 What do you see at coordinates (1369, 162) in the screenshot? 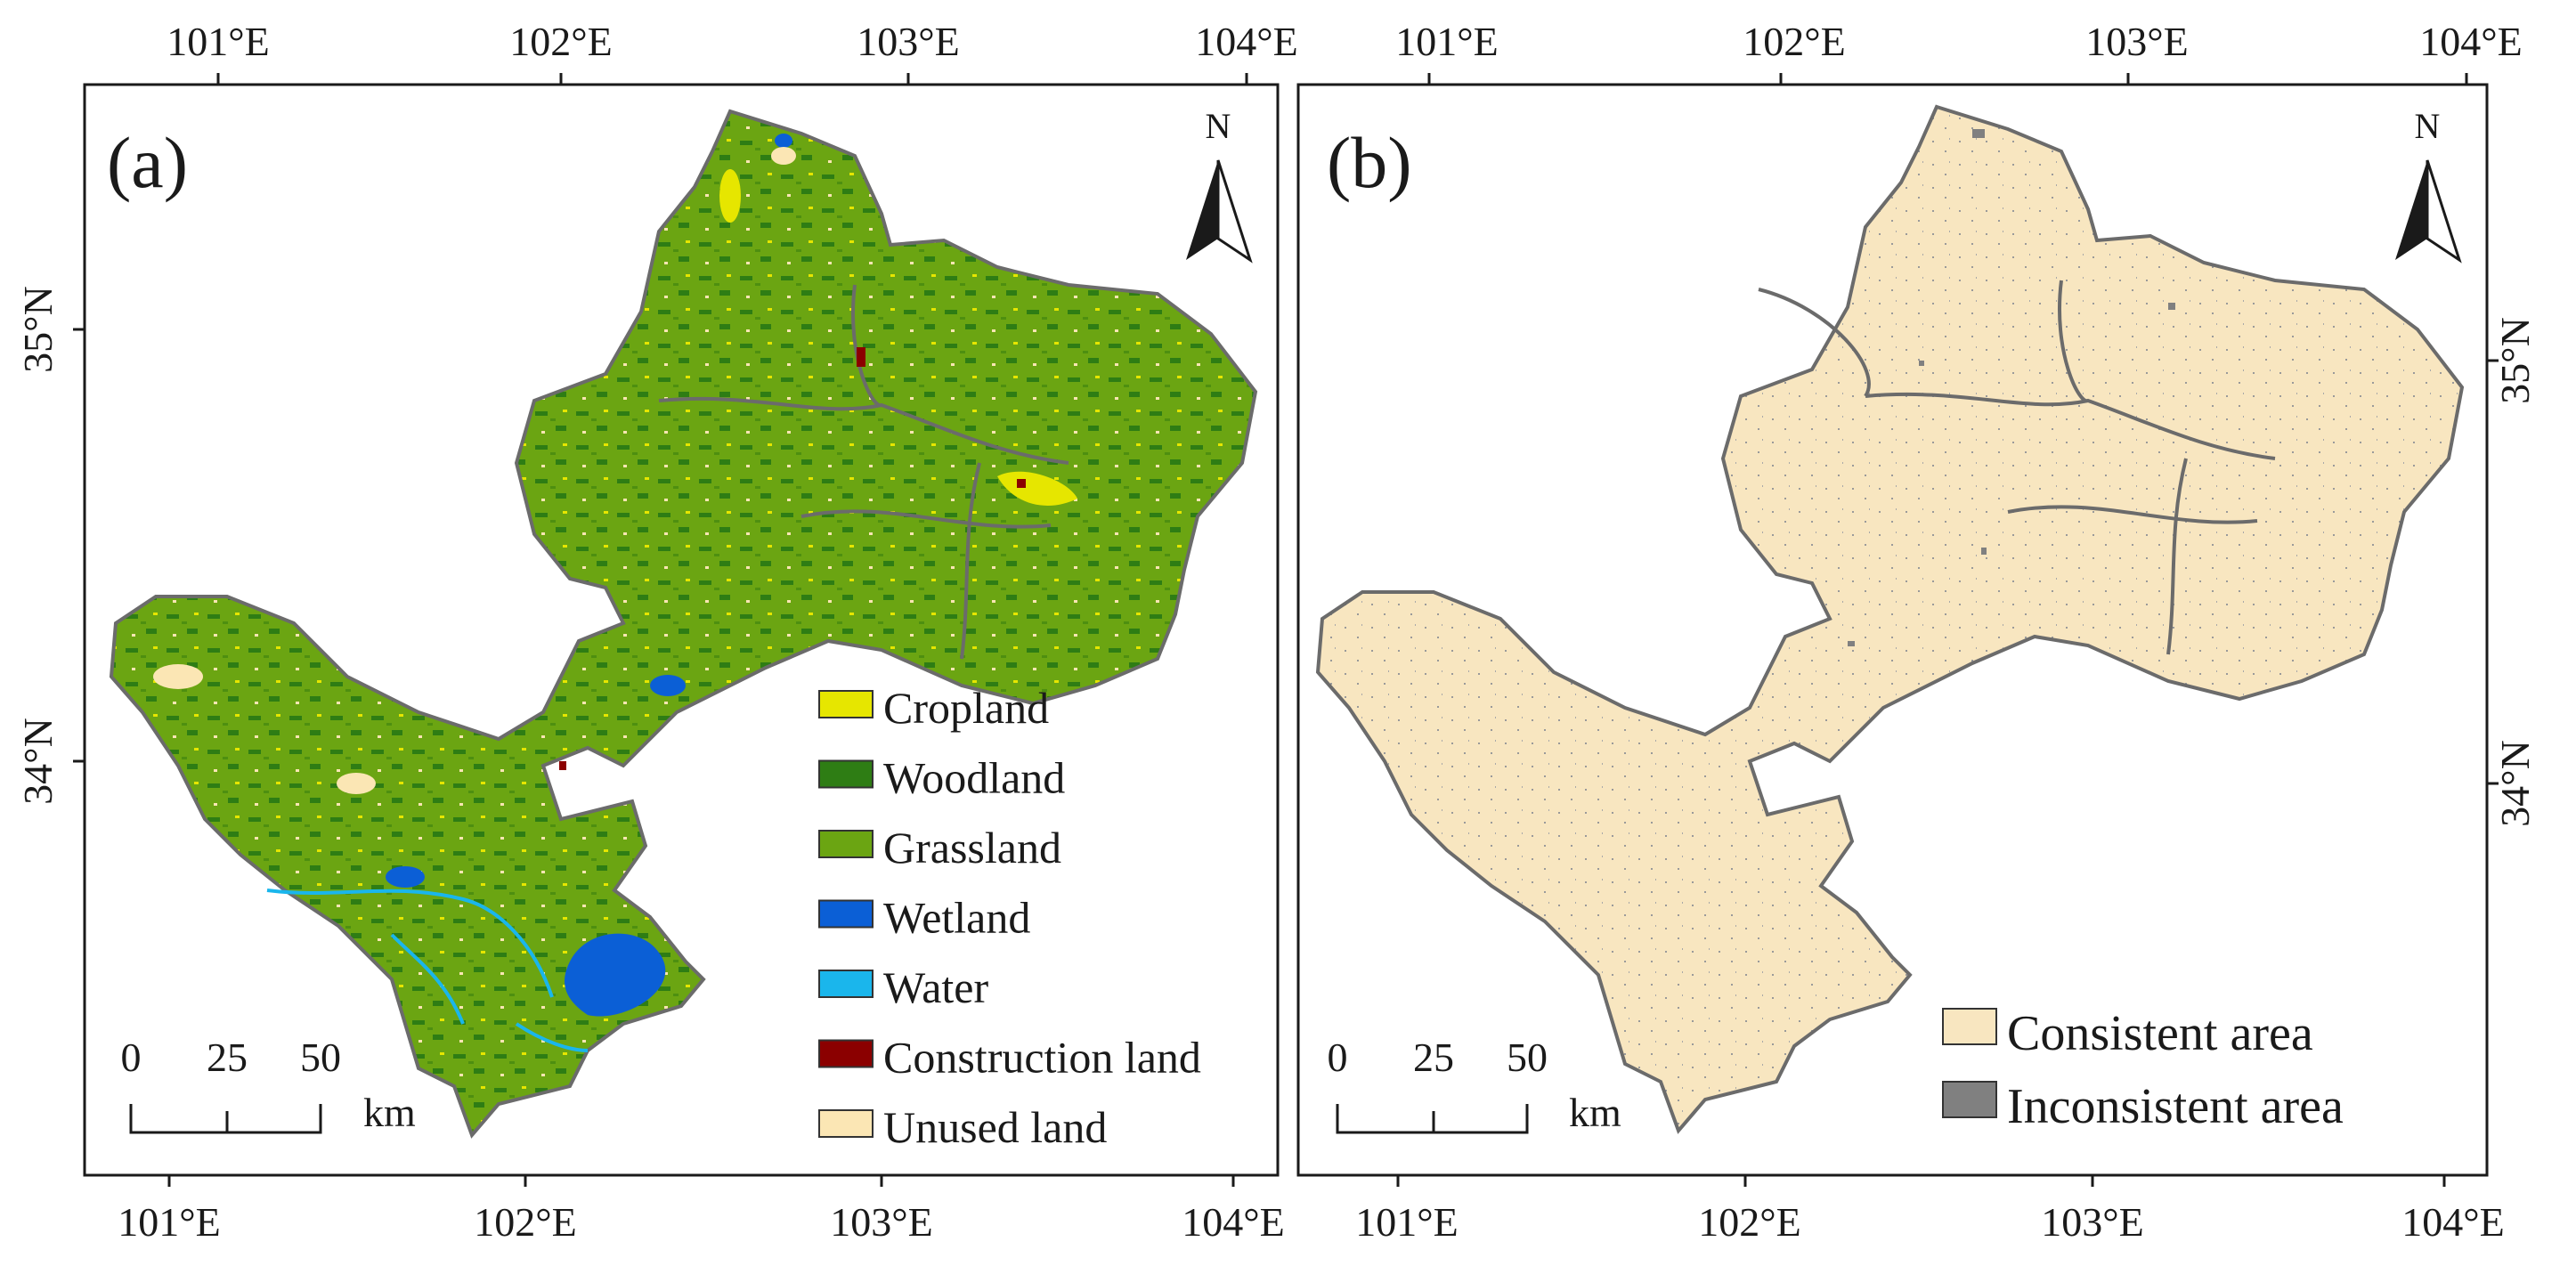
I see `panel-label: (b)` at bounding box center [1369, 162].